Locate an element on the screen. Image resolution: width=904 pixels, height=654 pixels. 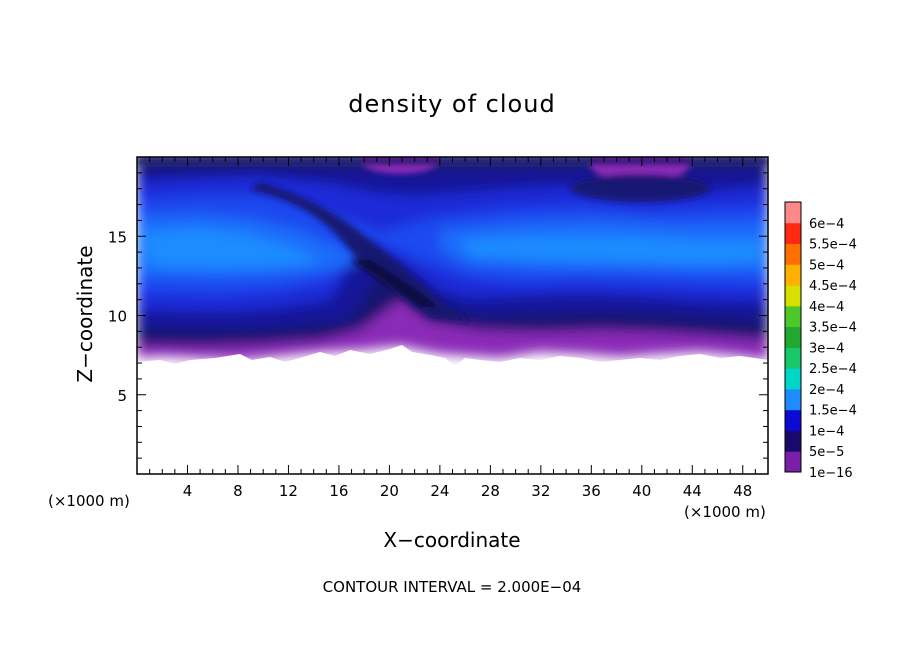
z-unit-label: (×1000 m) is located at coordinates (89, 501).